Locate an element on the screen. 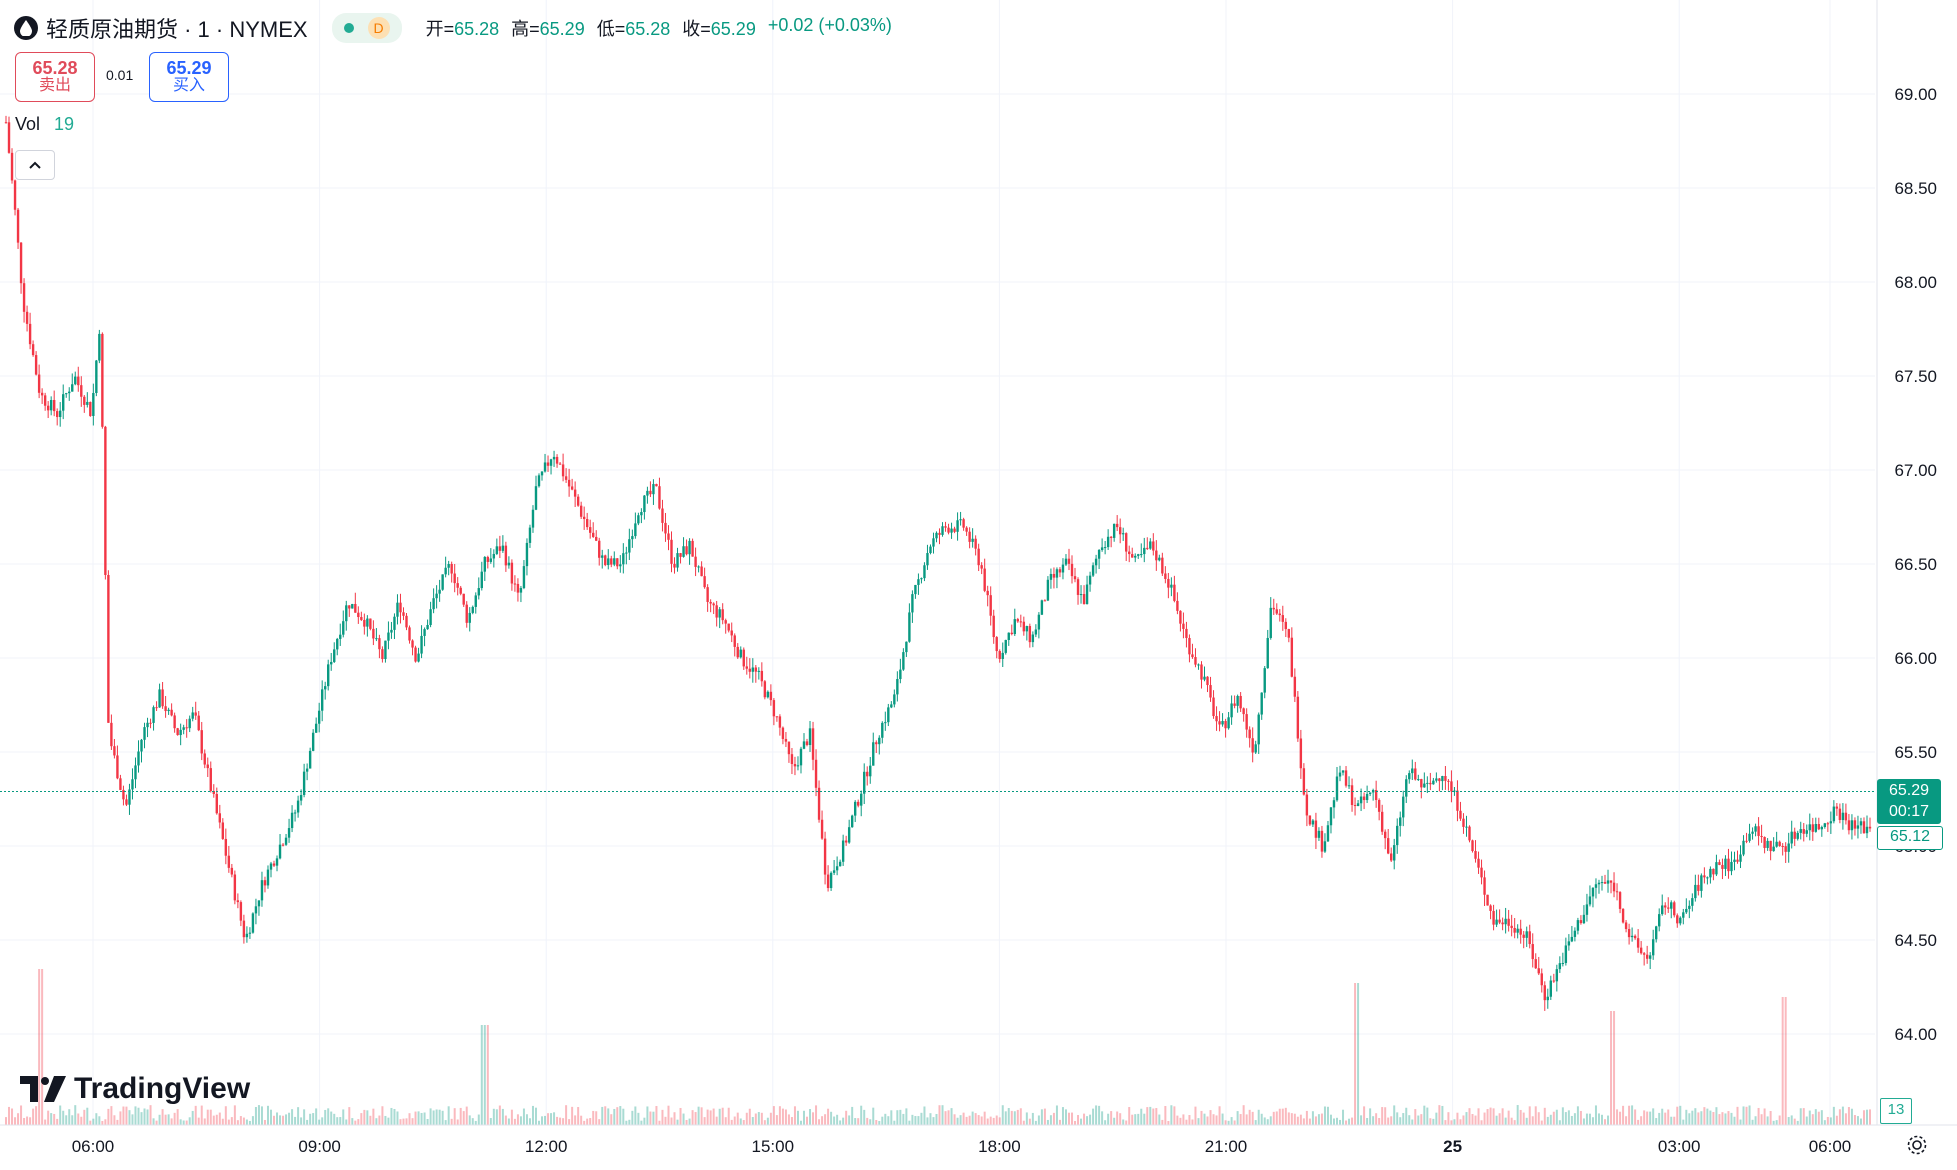 The width and height of the screenshot is (1957, 1170). volume-legend: Vol 19 is located at coordinates (44, 124).